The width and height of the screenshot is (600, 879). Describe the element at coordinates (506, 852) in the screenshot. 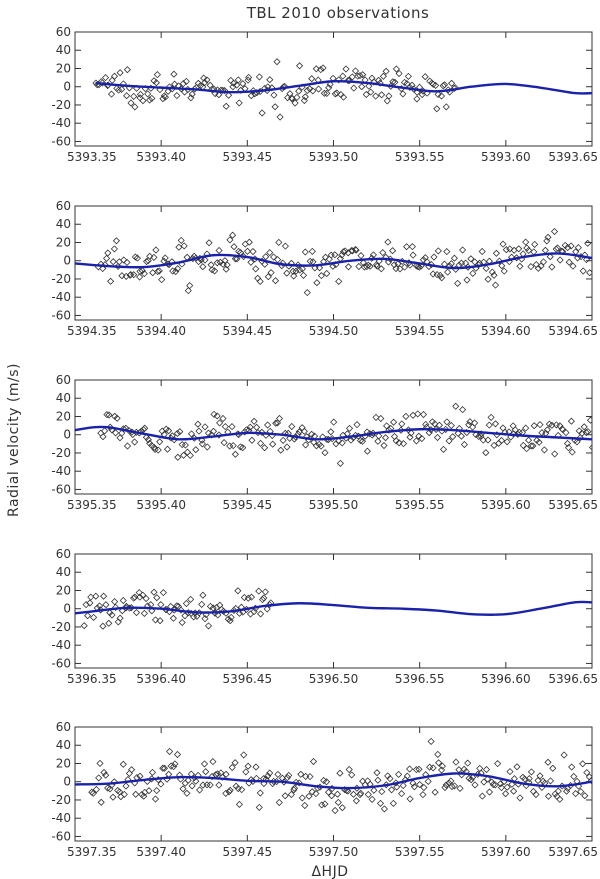

I see `x-tick-label: 5397.60` at that location.